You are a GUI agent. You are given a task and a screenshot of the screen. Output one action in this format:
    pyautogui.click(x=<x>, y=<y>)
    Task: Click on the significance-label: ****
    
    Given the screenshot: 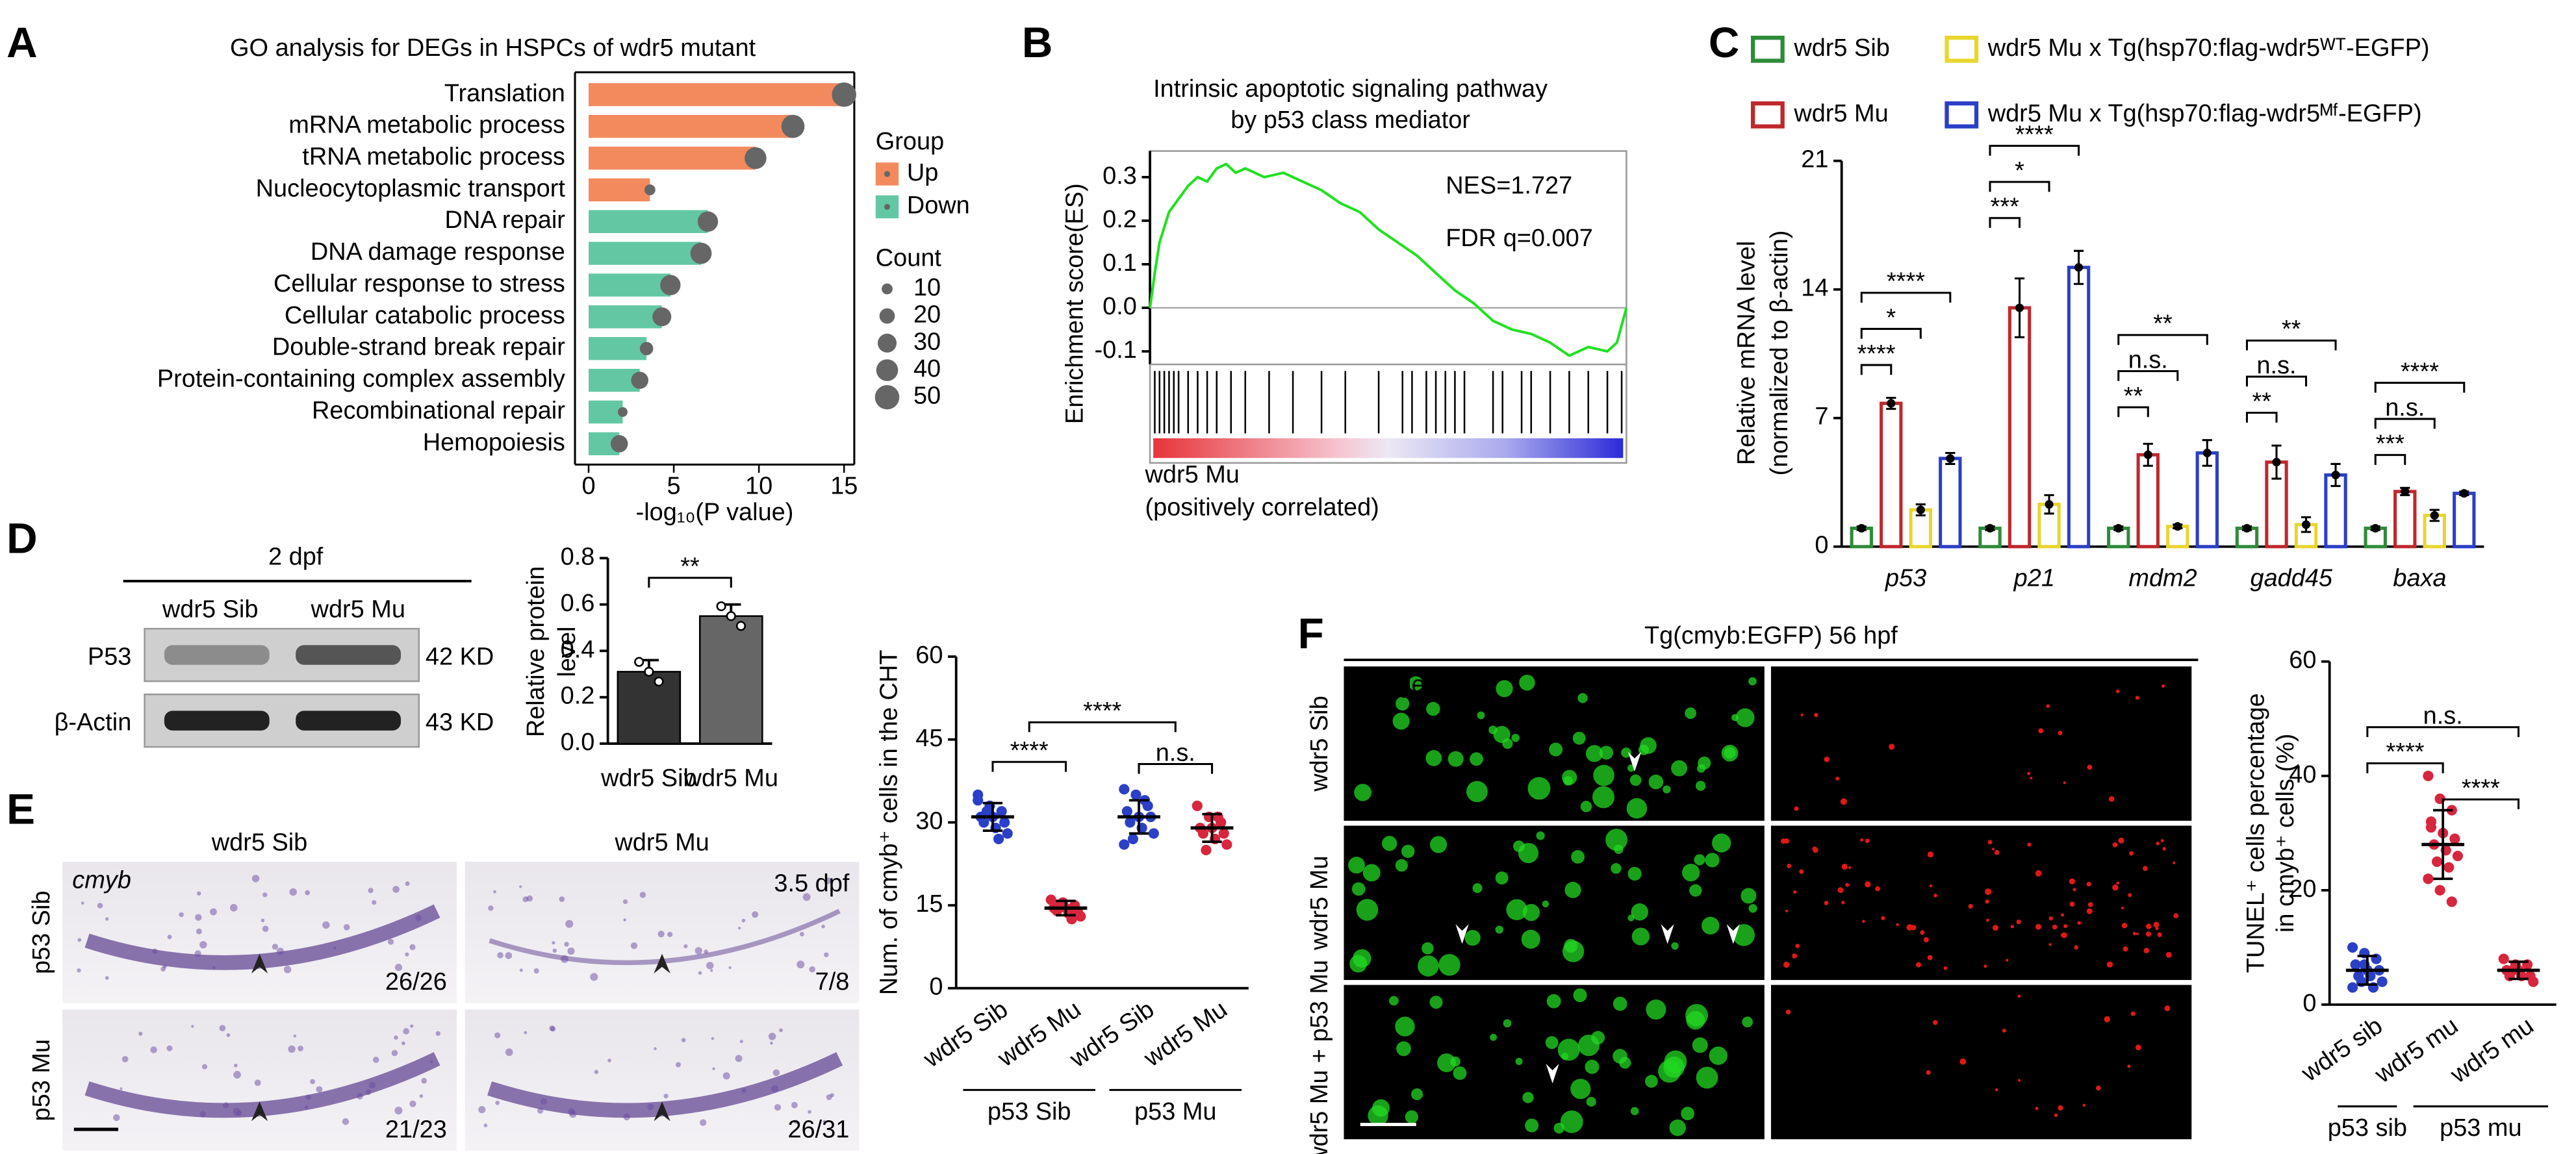 What is the action you would take?
    pyautogui.click(x=1876, y=354)
    